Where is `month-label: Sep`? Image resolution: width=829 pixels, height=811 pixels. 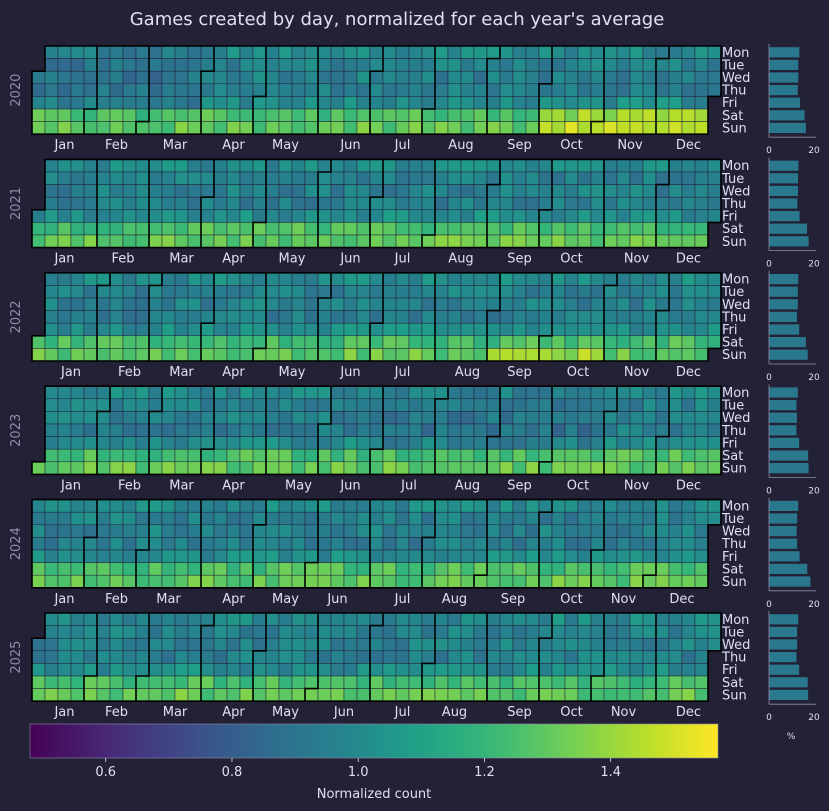
month-label: Sep is located at coordinates (519, 145).